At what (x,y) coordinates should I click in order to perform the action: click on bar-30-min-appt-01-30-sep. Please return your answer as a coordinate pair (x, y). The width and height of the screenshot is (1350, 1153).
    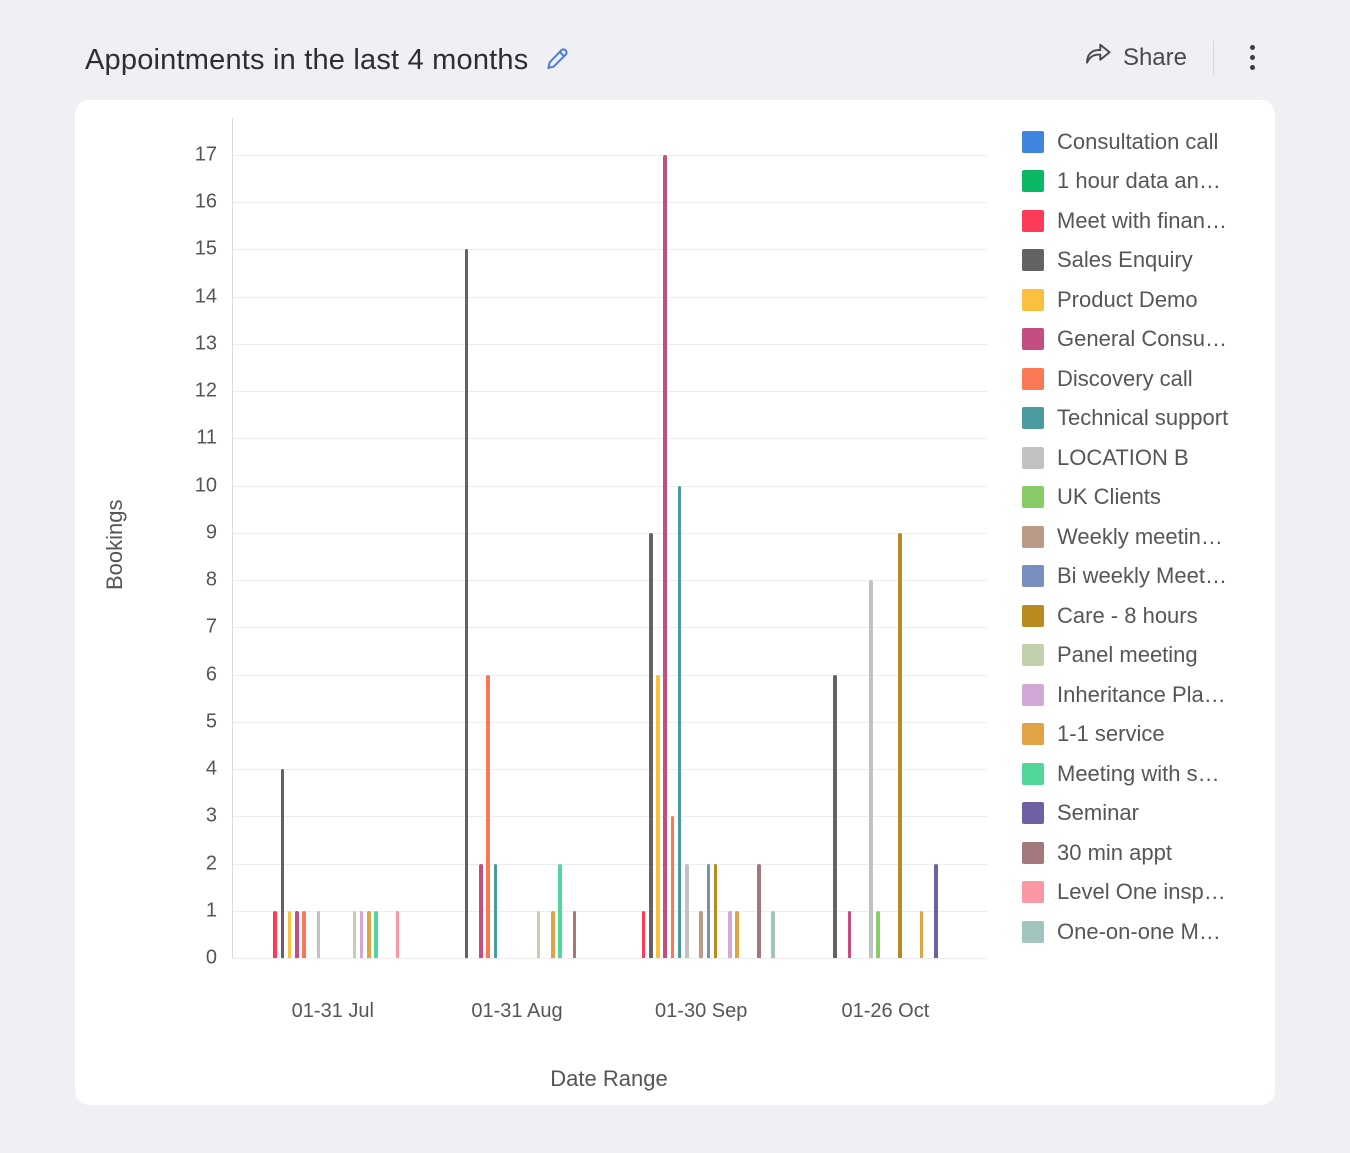
    Looking at the image, I should click on (759, 910).